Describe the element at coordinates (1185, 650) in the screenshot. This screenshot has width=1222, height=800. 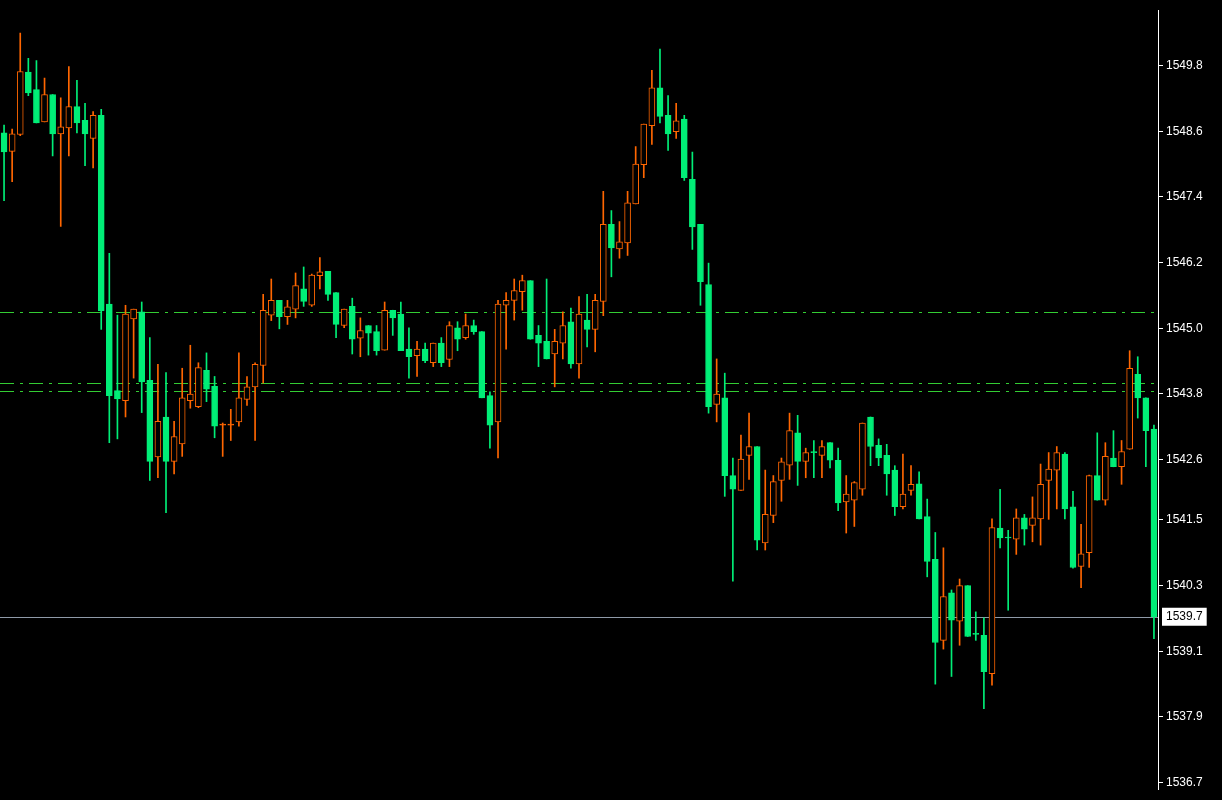
I see `y-tick-label: 1539.1` at that location.